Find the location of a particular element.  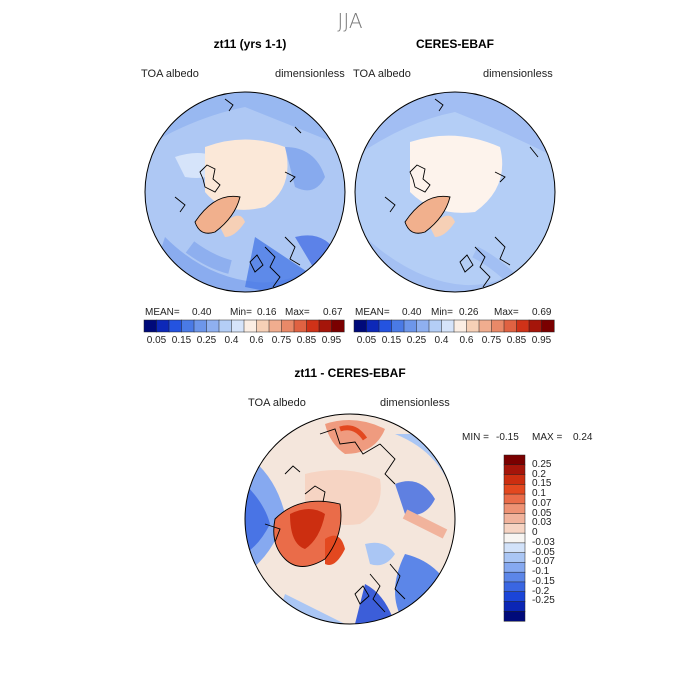

colorbar-tick-label: 0 is located at coordinates (535, 533).